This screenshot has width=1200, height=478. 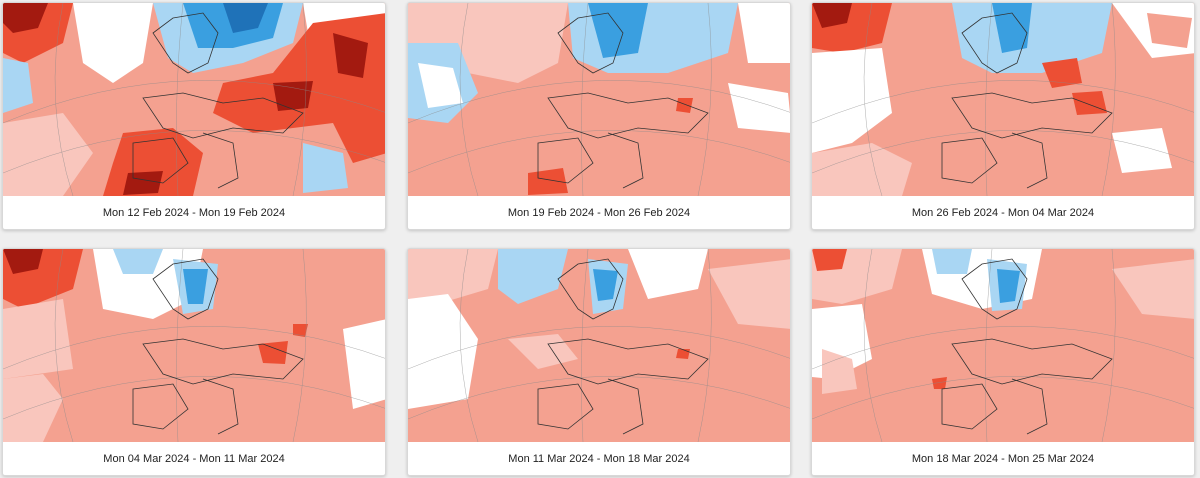 What do you see at coordinates (599, 213) in the screenshot?
I see `date-range-label: Mon 19 Feb 2024 - Mon 26 Feb 2024` at bounding box center [599, 213].